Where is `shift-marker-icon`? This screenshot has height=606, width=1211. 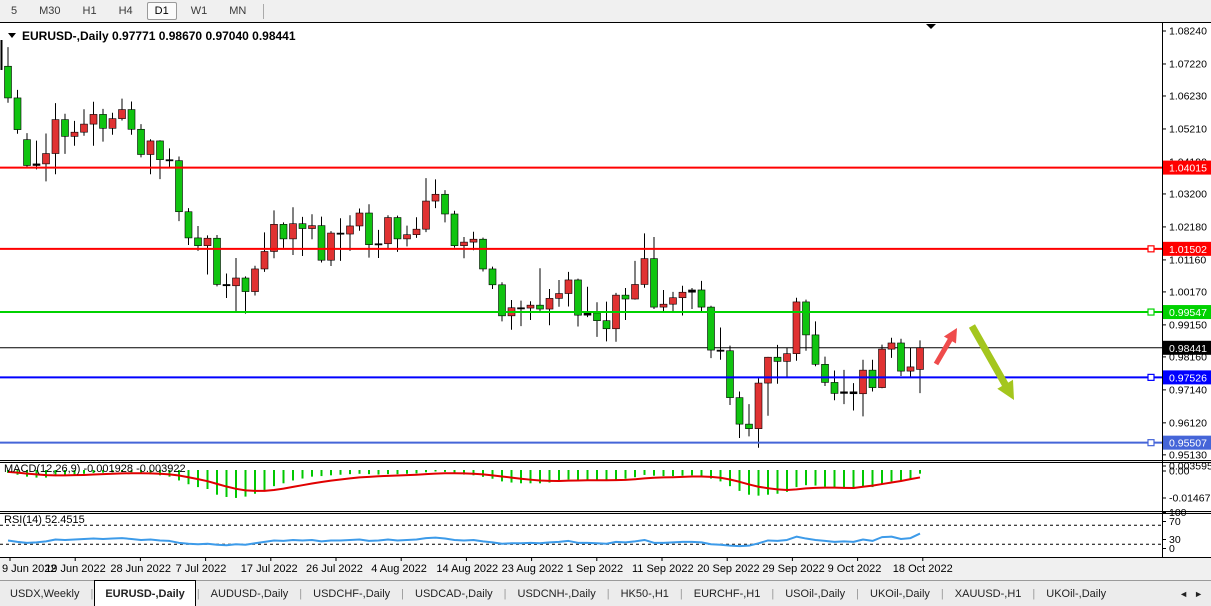 shift-marker-icon is located at coordinates (931, 26).